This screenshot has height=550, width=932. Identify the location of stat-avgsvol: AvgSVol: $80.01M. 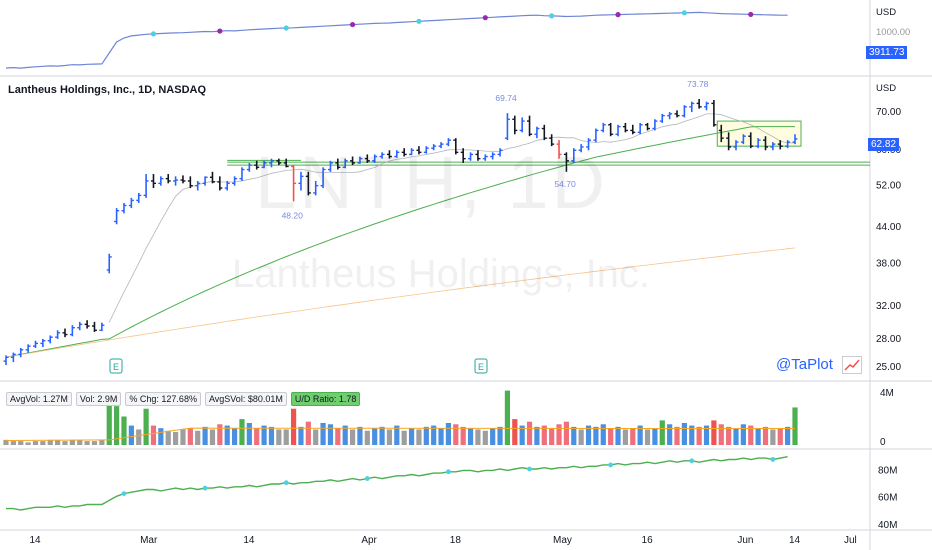
(245, 399).